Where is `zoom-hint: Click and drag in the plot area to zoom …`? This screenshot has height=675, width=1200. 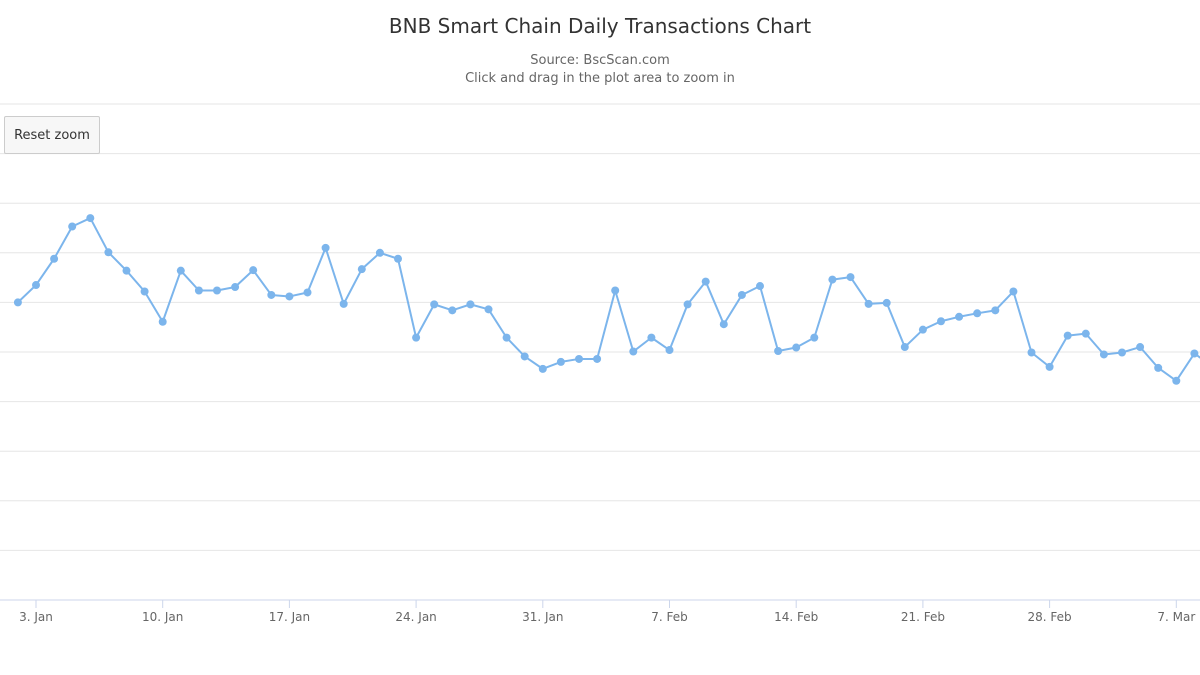 zoom-hint: Click and drag in the plot area to zoom … is located at coordinates (600, 78).